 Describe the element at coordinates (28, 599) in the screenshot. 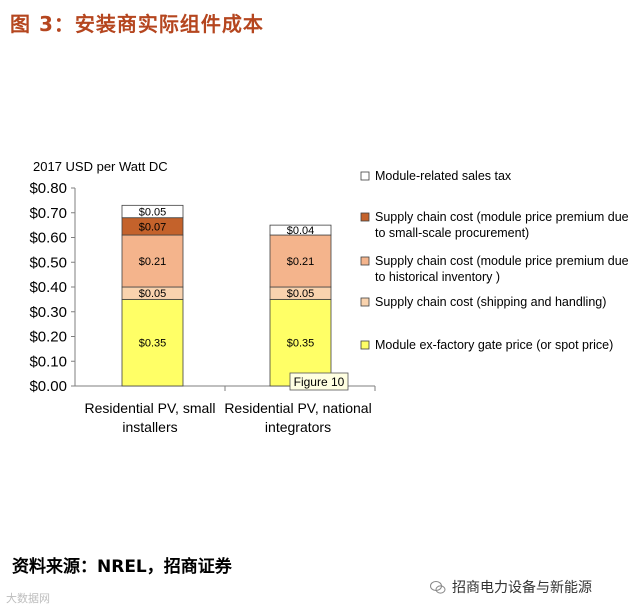

I see `watermark-left: 大数据网` at that location.